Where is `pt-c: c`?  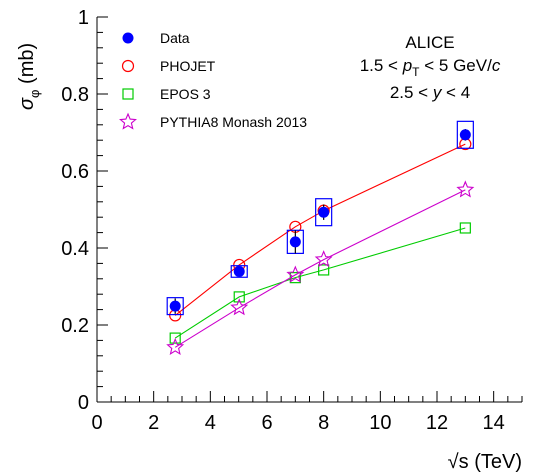 pt-c: c is located at coordinates (496, 65).